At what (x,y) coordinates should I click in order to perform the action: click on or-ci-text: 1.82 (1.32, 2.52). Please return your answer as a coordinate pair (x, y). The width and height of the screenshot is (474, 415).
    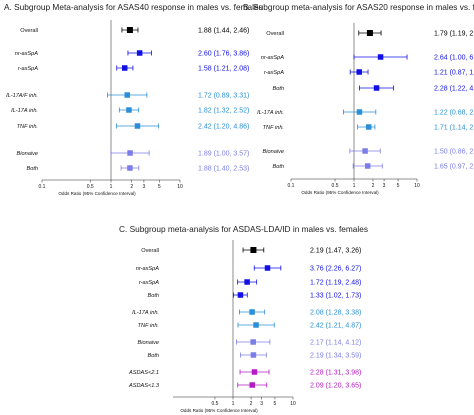
    Looking at the image, I should click on (223, 110).